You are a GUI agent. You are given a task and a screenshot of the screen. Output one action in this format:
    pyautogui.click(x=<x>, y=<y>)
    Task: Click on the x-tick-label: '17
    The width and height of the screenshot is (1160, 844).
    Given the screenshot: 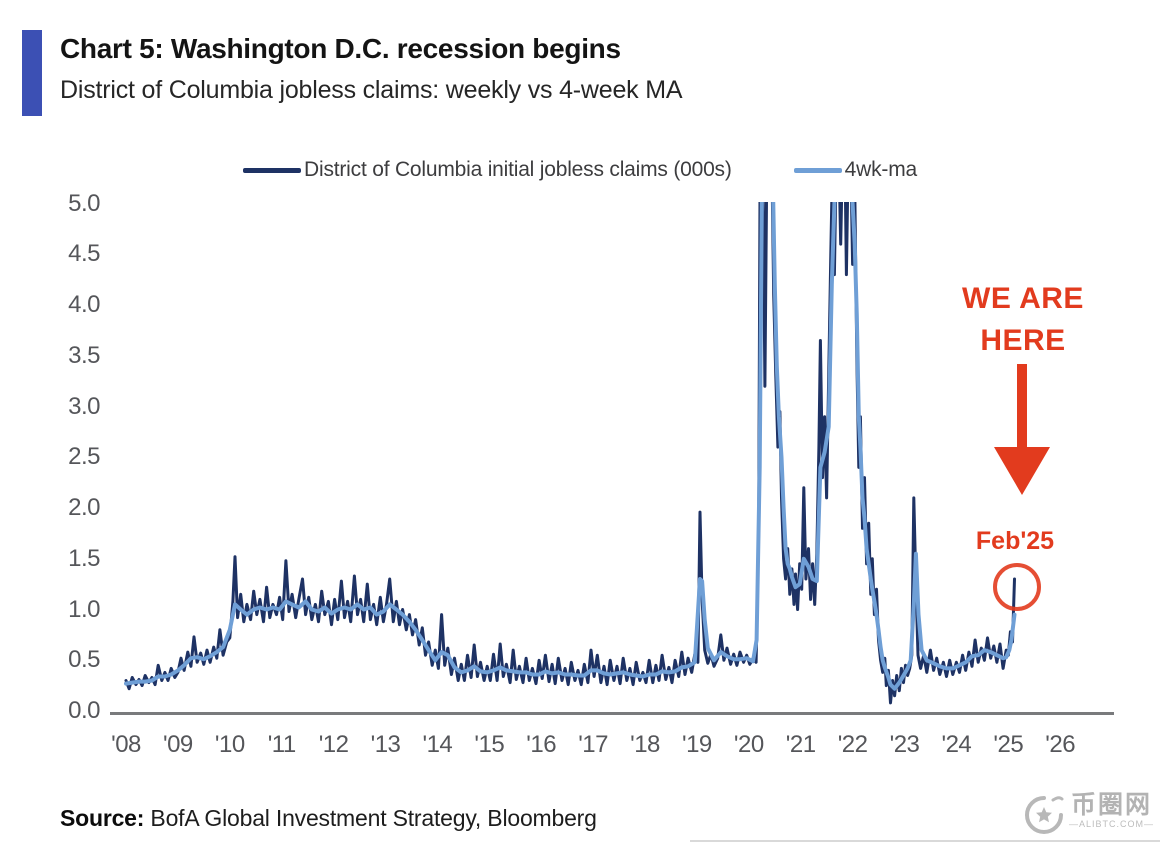 What is the action you would take?
    pyautogui.click(x=593, y=744)
    